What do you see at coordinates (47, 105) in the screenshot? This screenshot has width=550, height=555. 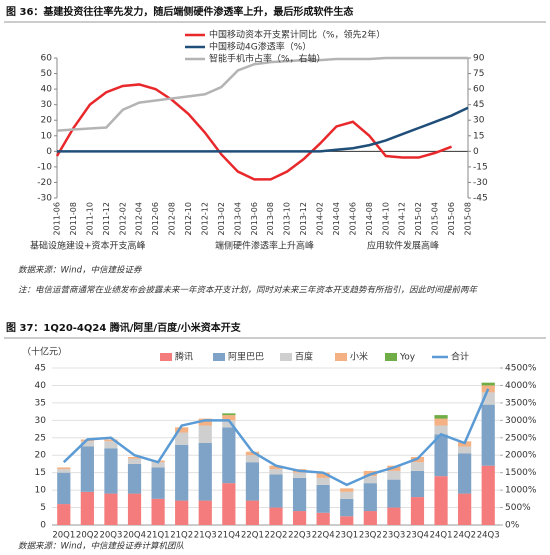 I see `y-tick-label: 30` at bounding box center [47, 105].